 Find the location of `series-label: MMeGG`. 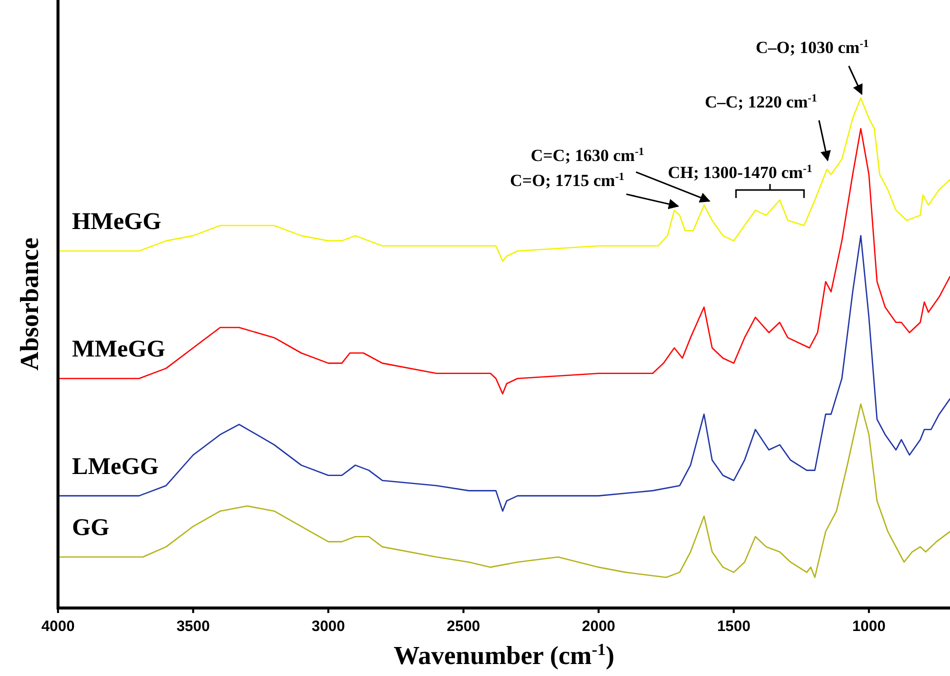

series-label: MMeGG is located at coordinates (119, 349).